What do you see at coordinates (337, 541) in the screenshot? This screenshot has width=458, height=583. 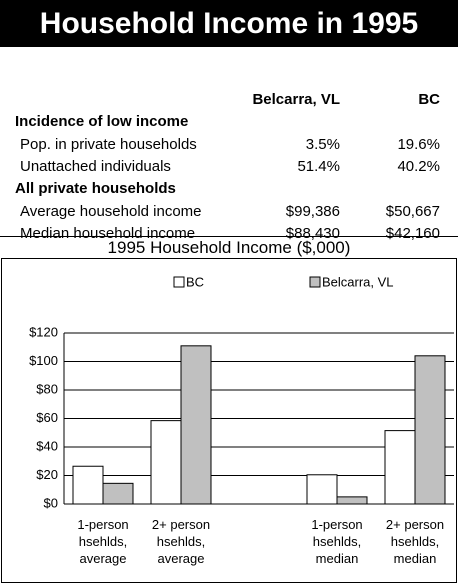 I see `x-tick-label: 1-person hsehlds, median` at bounding box center [337, 541].